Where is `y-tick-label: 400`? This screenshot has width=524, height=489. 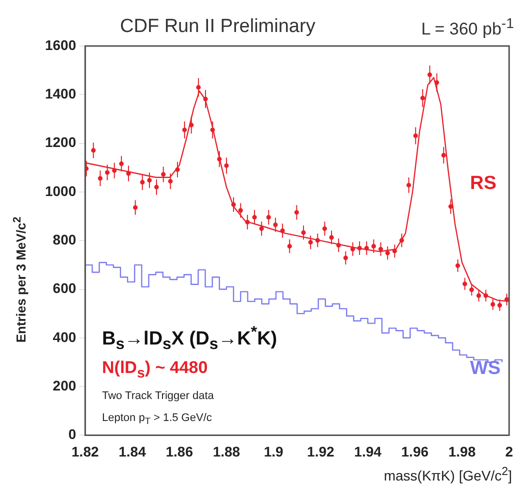
y-tick-label: 400 is located at coordinates (64, 336).